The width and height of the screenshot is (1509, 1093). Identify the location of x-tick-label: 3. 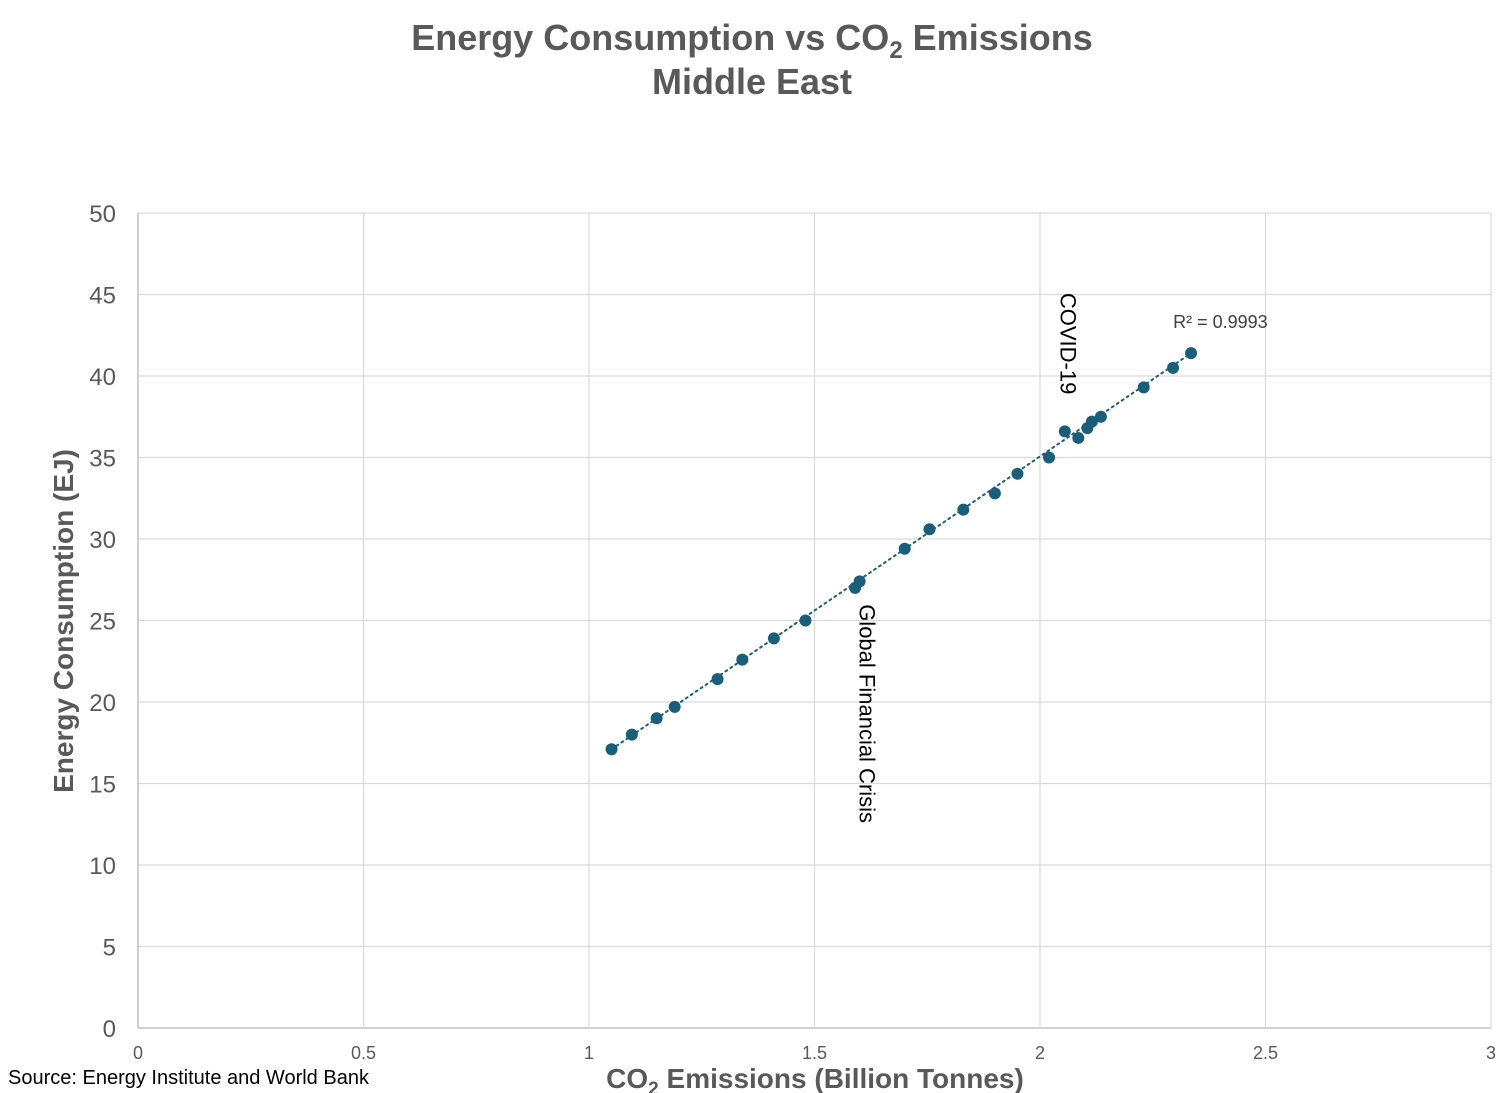
(1491, 1053).